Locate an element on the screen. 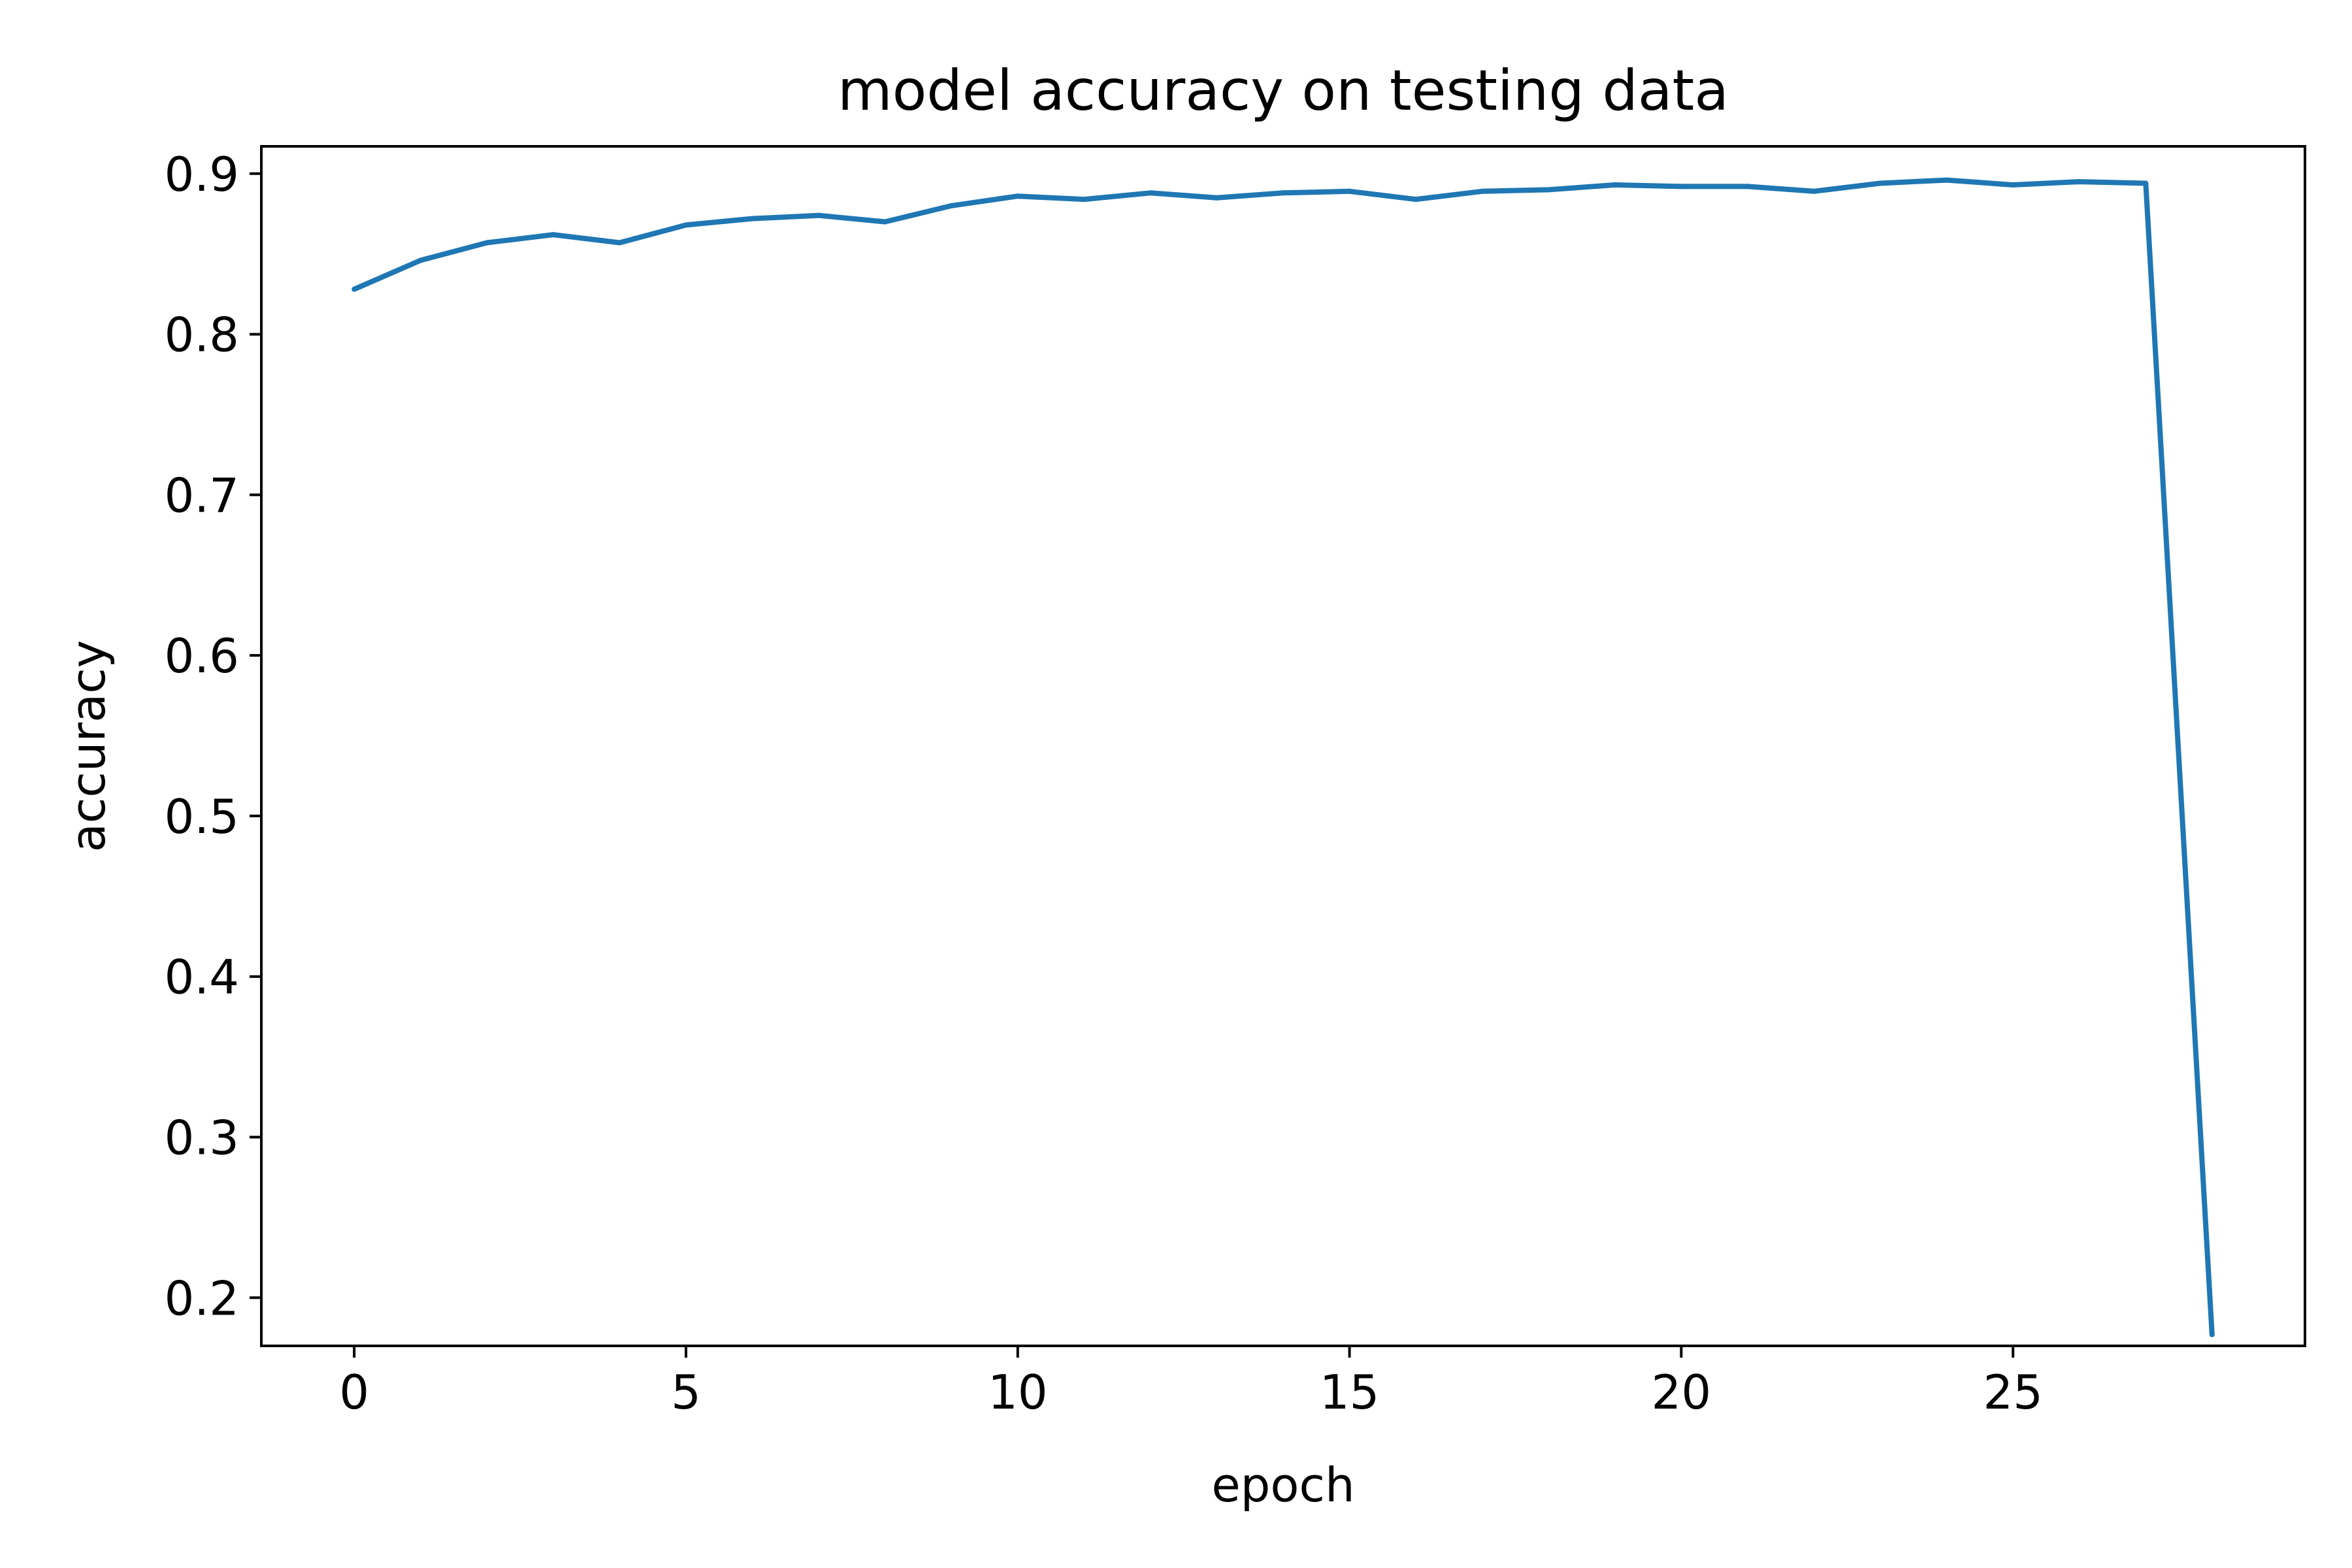 The image size is (2352, 1568). y-tick-label: 0.5 is located at coordinates (201, 816).